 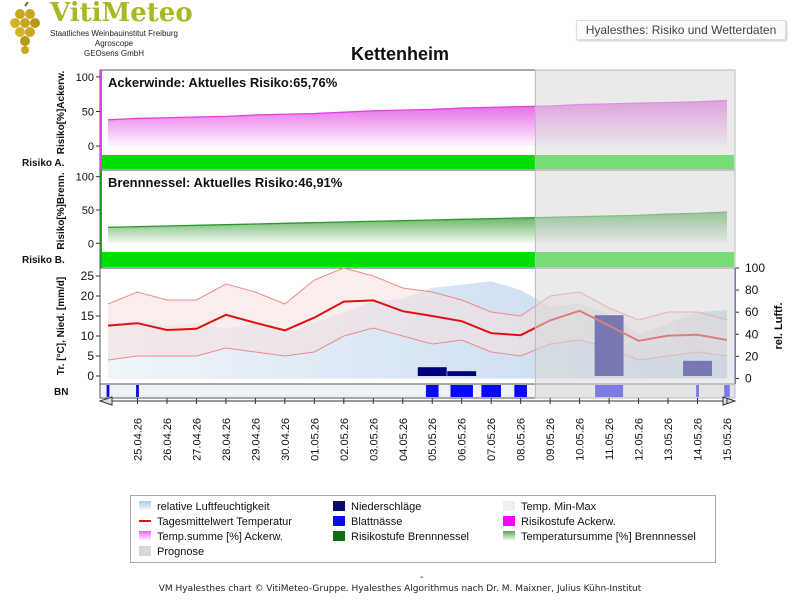 I want to click on brennnessel-ytick-label: 50, so click(x=88, y=211).